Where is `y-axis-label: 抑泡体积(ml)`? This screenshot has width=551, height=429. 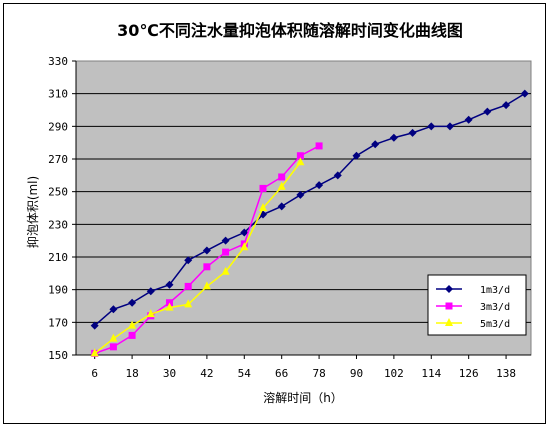 y-axis-label: 抑泡体积(ml) is located at coordinates (32, 212).